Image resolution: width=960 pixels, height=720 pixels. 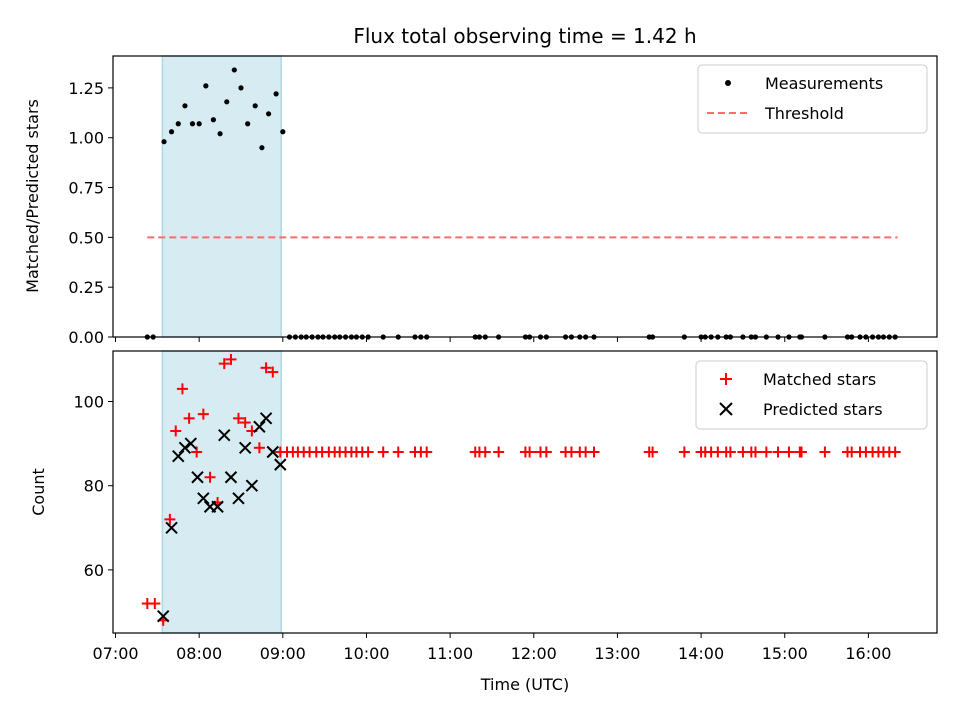 What do you see at coordinates (785, 653) in the screenshot?
I see `x-tick-label: 15:00` at bounding box center [785, 653].